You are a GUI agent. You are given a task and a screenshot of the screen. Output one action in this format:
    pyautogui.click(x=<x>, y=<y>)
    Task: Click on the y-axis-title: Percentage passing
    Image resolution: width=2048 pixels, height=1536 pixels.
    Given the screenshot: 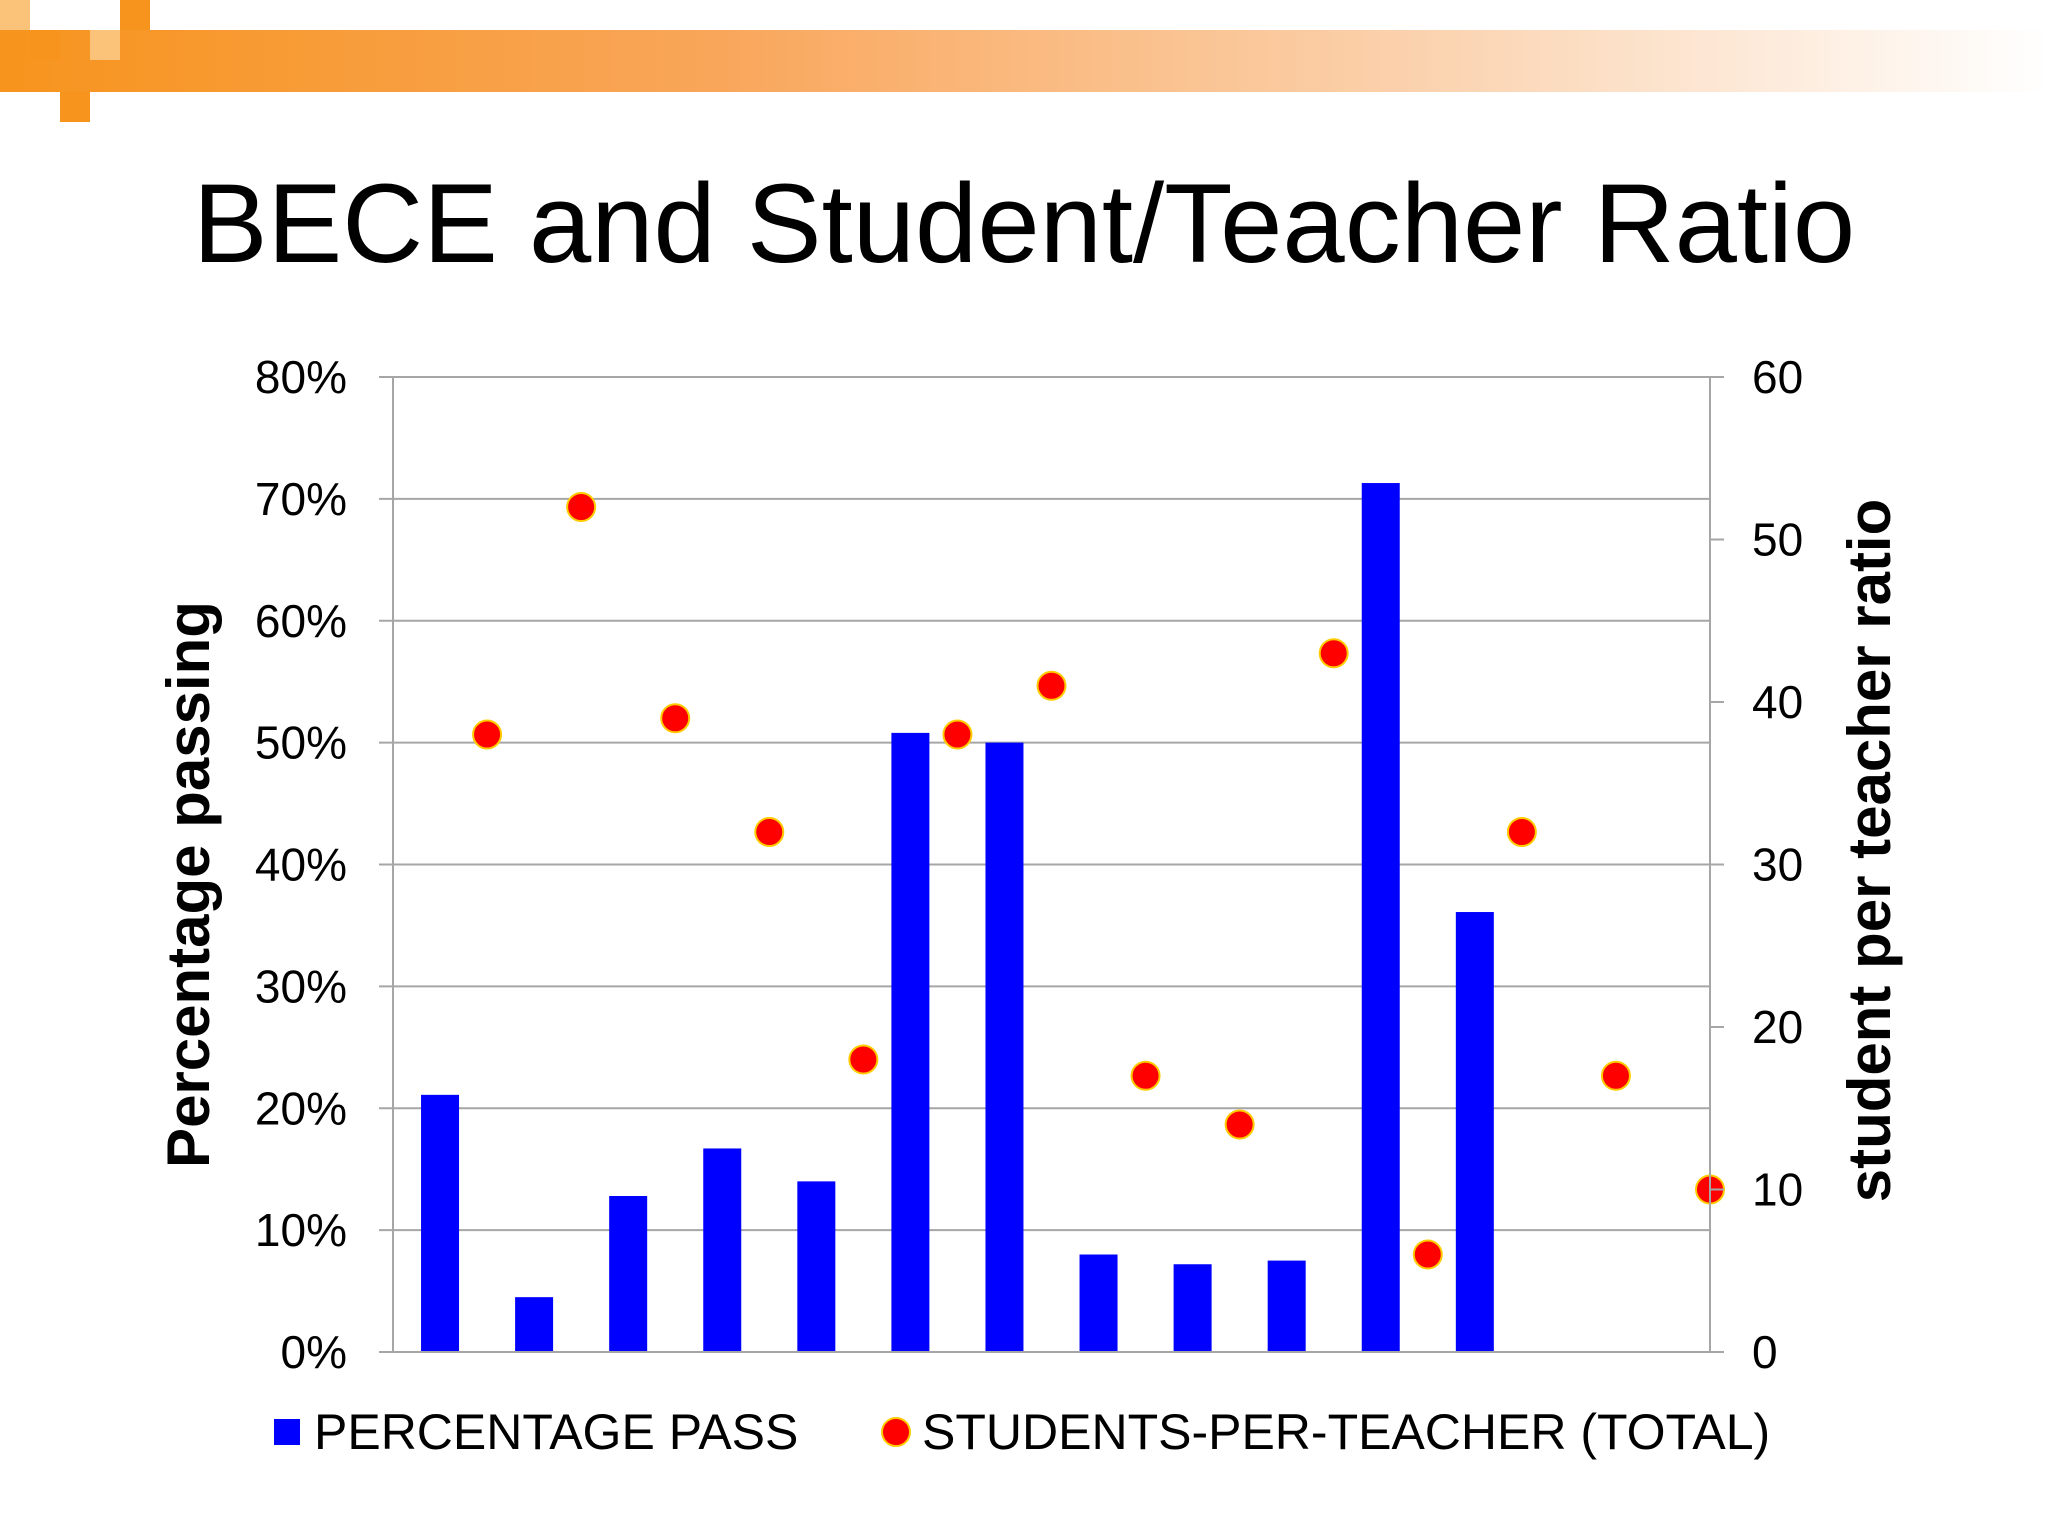 What is the action you would take?
    pyautogui.click(x=188, y=884)
    